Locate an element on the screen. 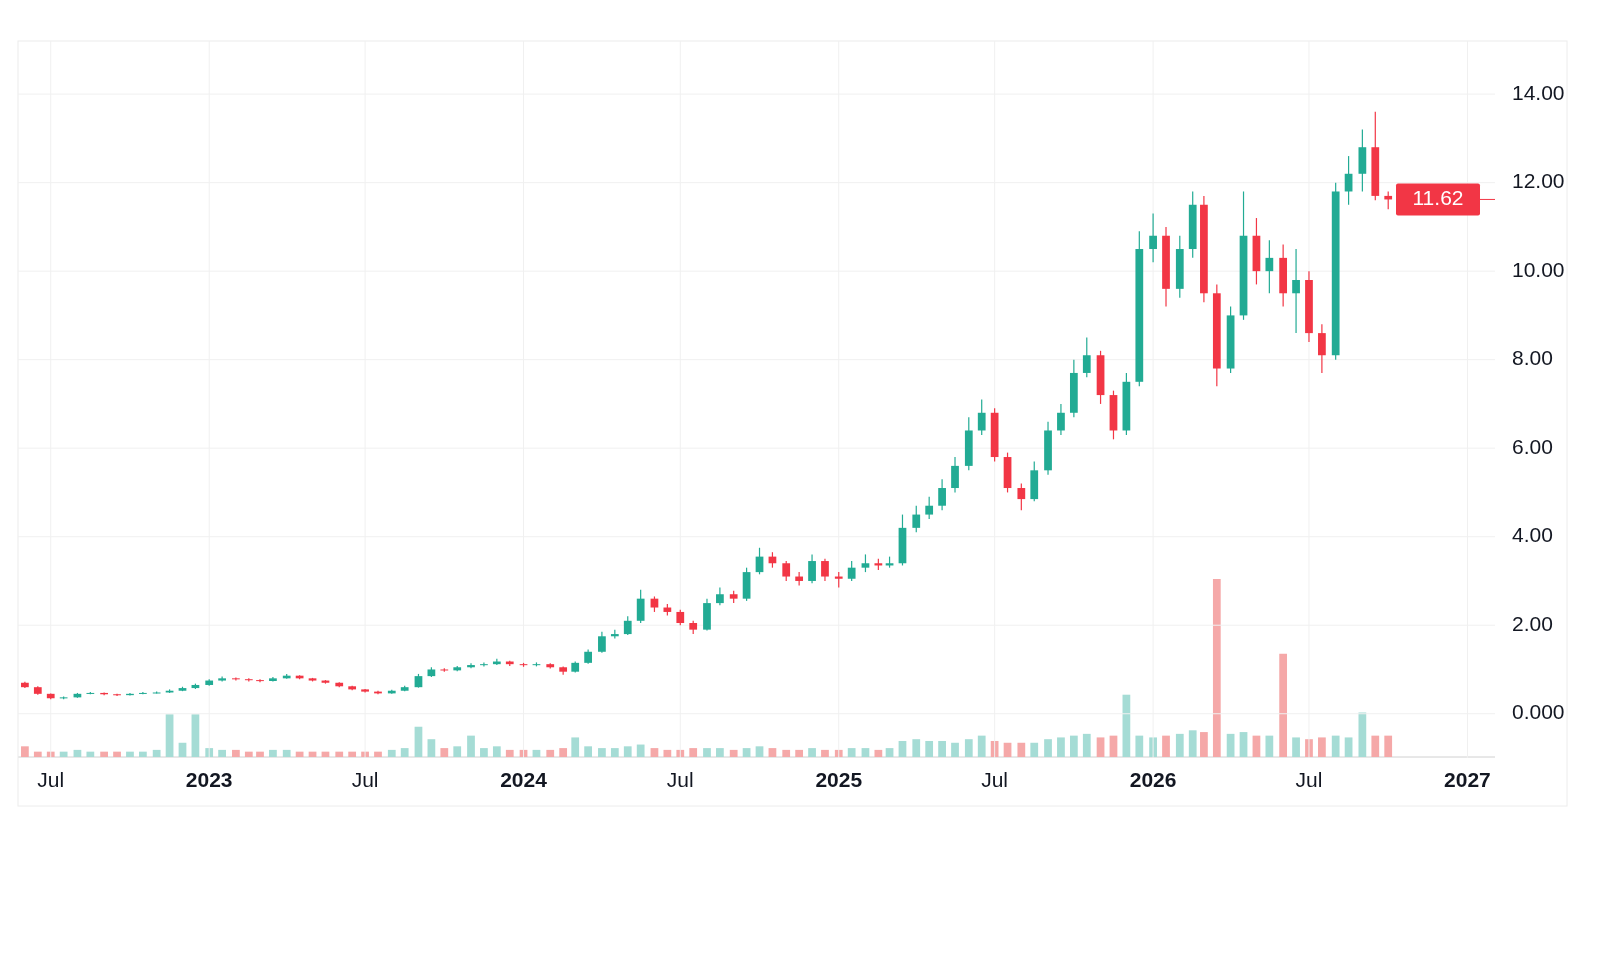 The width and height of the screenshot is (1606, 963). x-tick-label: 2024 is located at coordinates (524, 779).